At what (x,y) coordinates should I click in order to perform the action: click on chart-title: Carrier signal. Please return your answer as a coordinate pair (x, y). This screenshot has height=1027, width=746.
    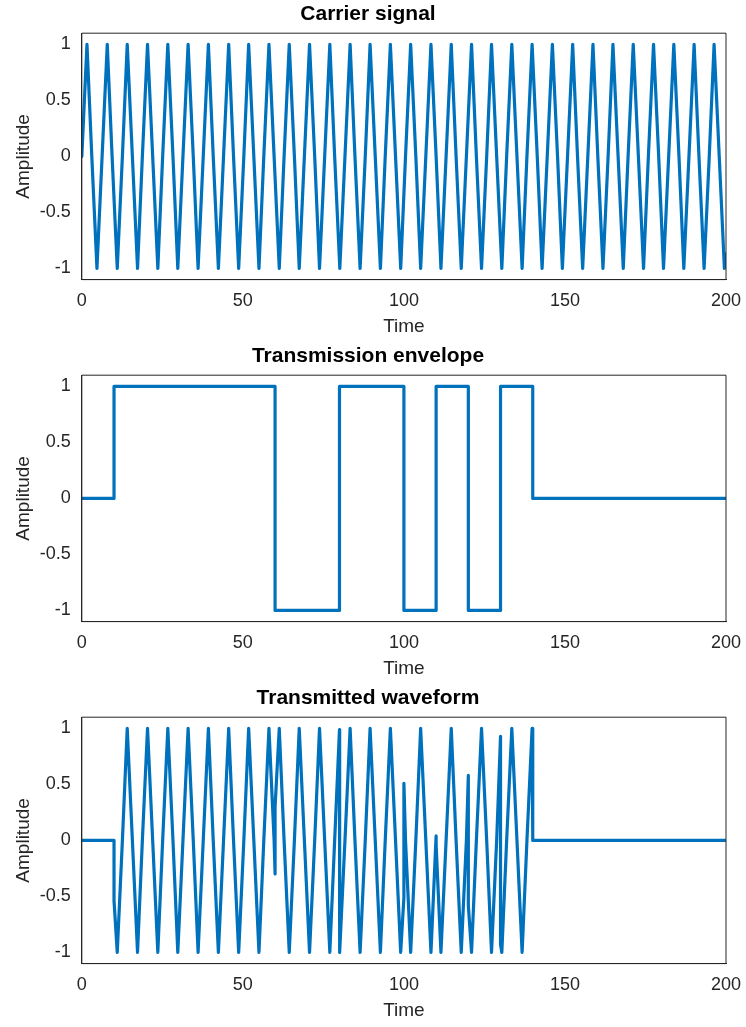
    Looking at the image, I should click on (368, 13).